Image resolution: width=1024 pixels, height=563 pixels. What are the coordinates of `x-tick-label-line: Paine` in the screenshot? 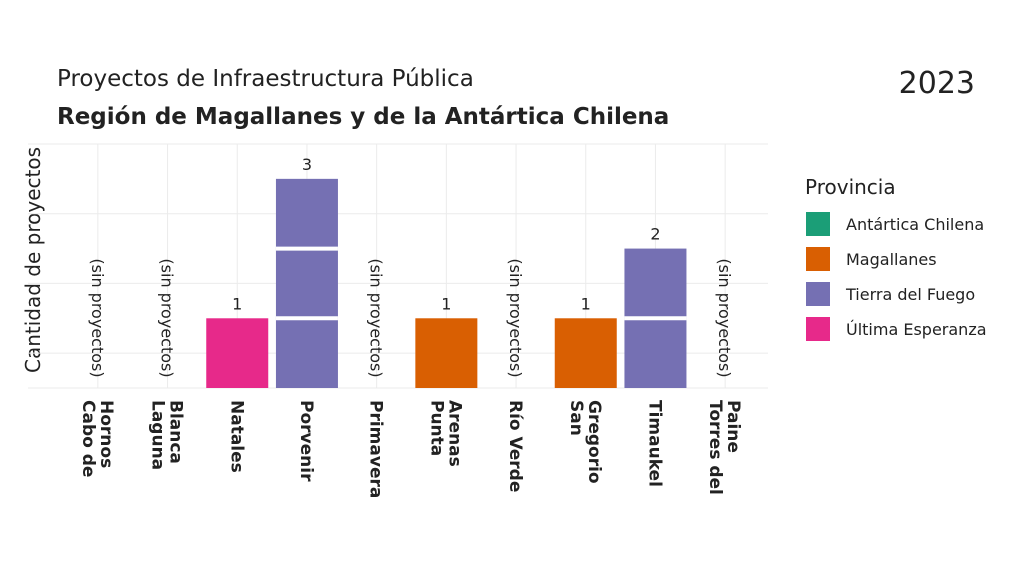 It's located at (733, 426).